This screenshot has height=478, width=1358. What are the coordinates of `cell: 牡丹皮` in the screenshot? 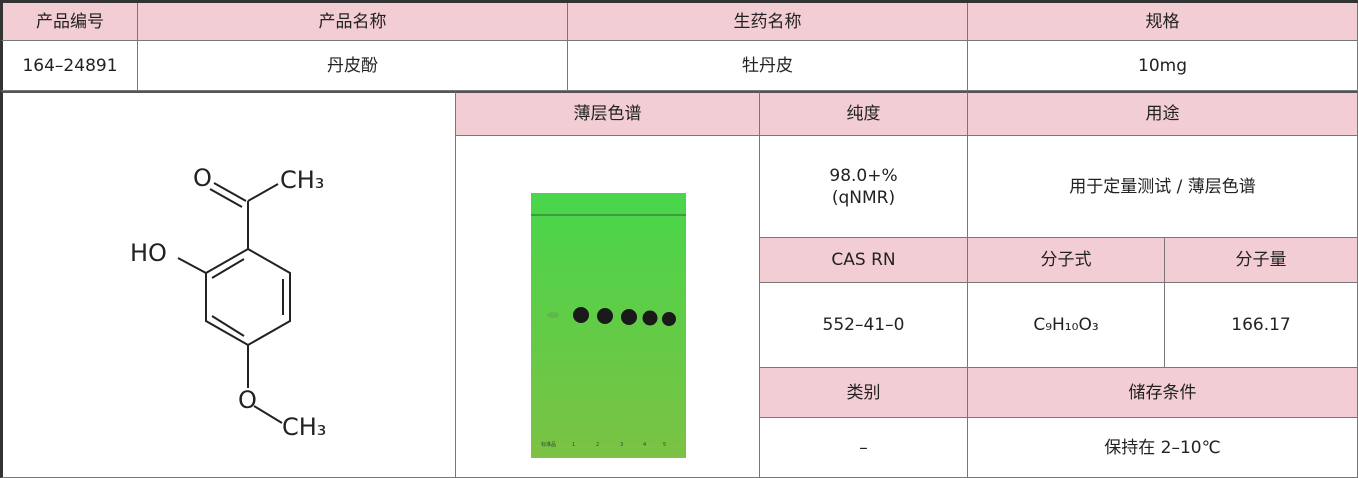 It's located at (768, 66).